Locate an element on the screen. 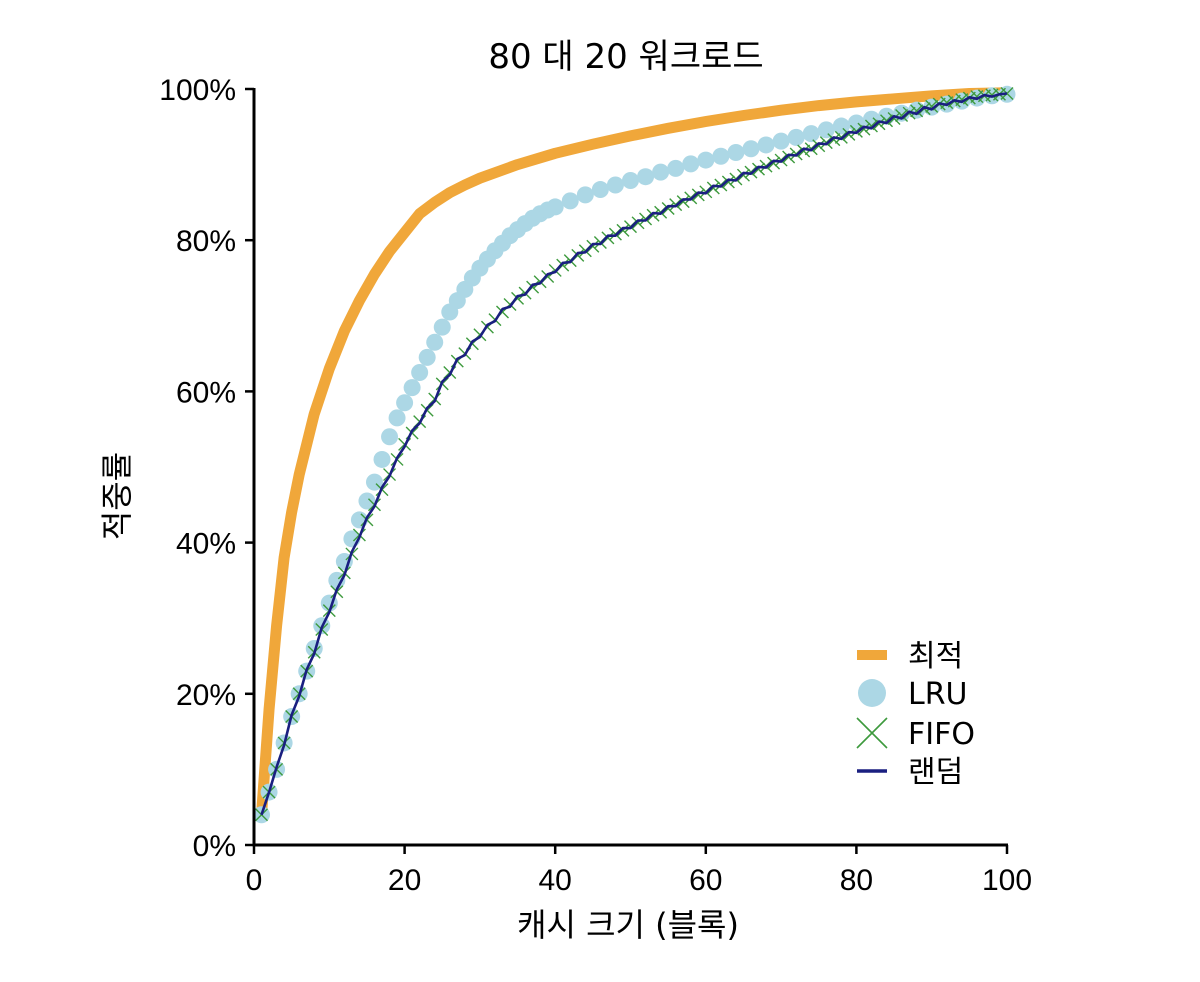 This screenshot has width=1200, height=982. x-tick-label: 40 is located at coordinates (555, 880).